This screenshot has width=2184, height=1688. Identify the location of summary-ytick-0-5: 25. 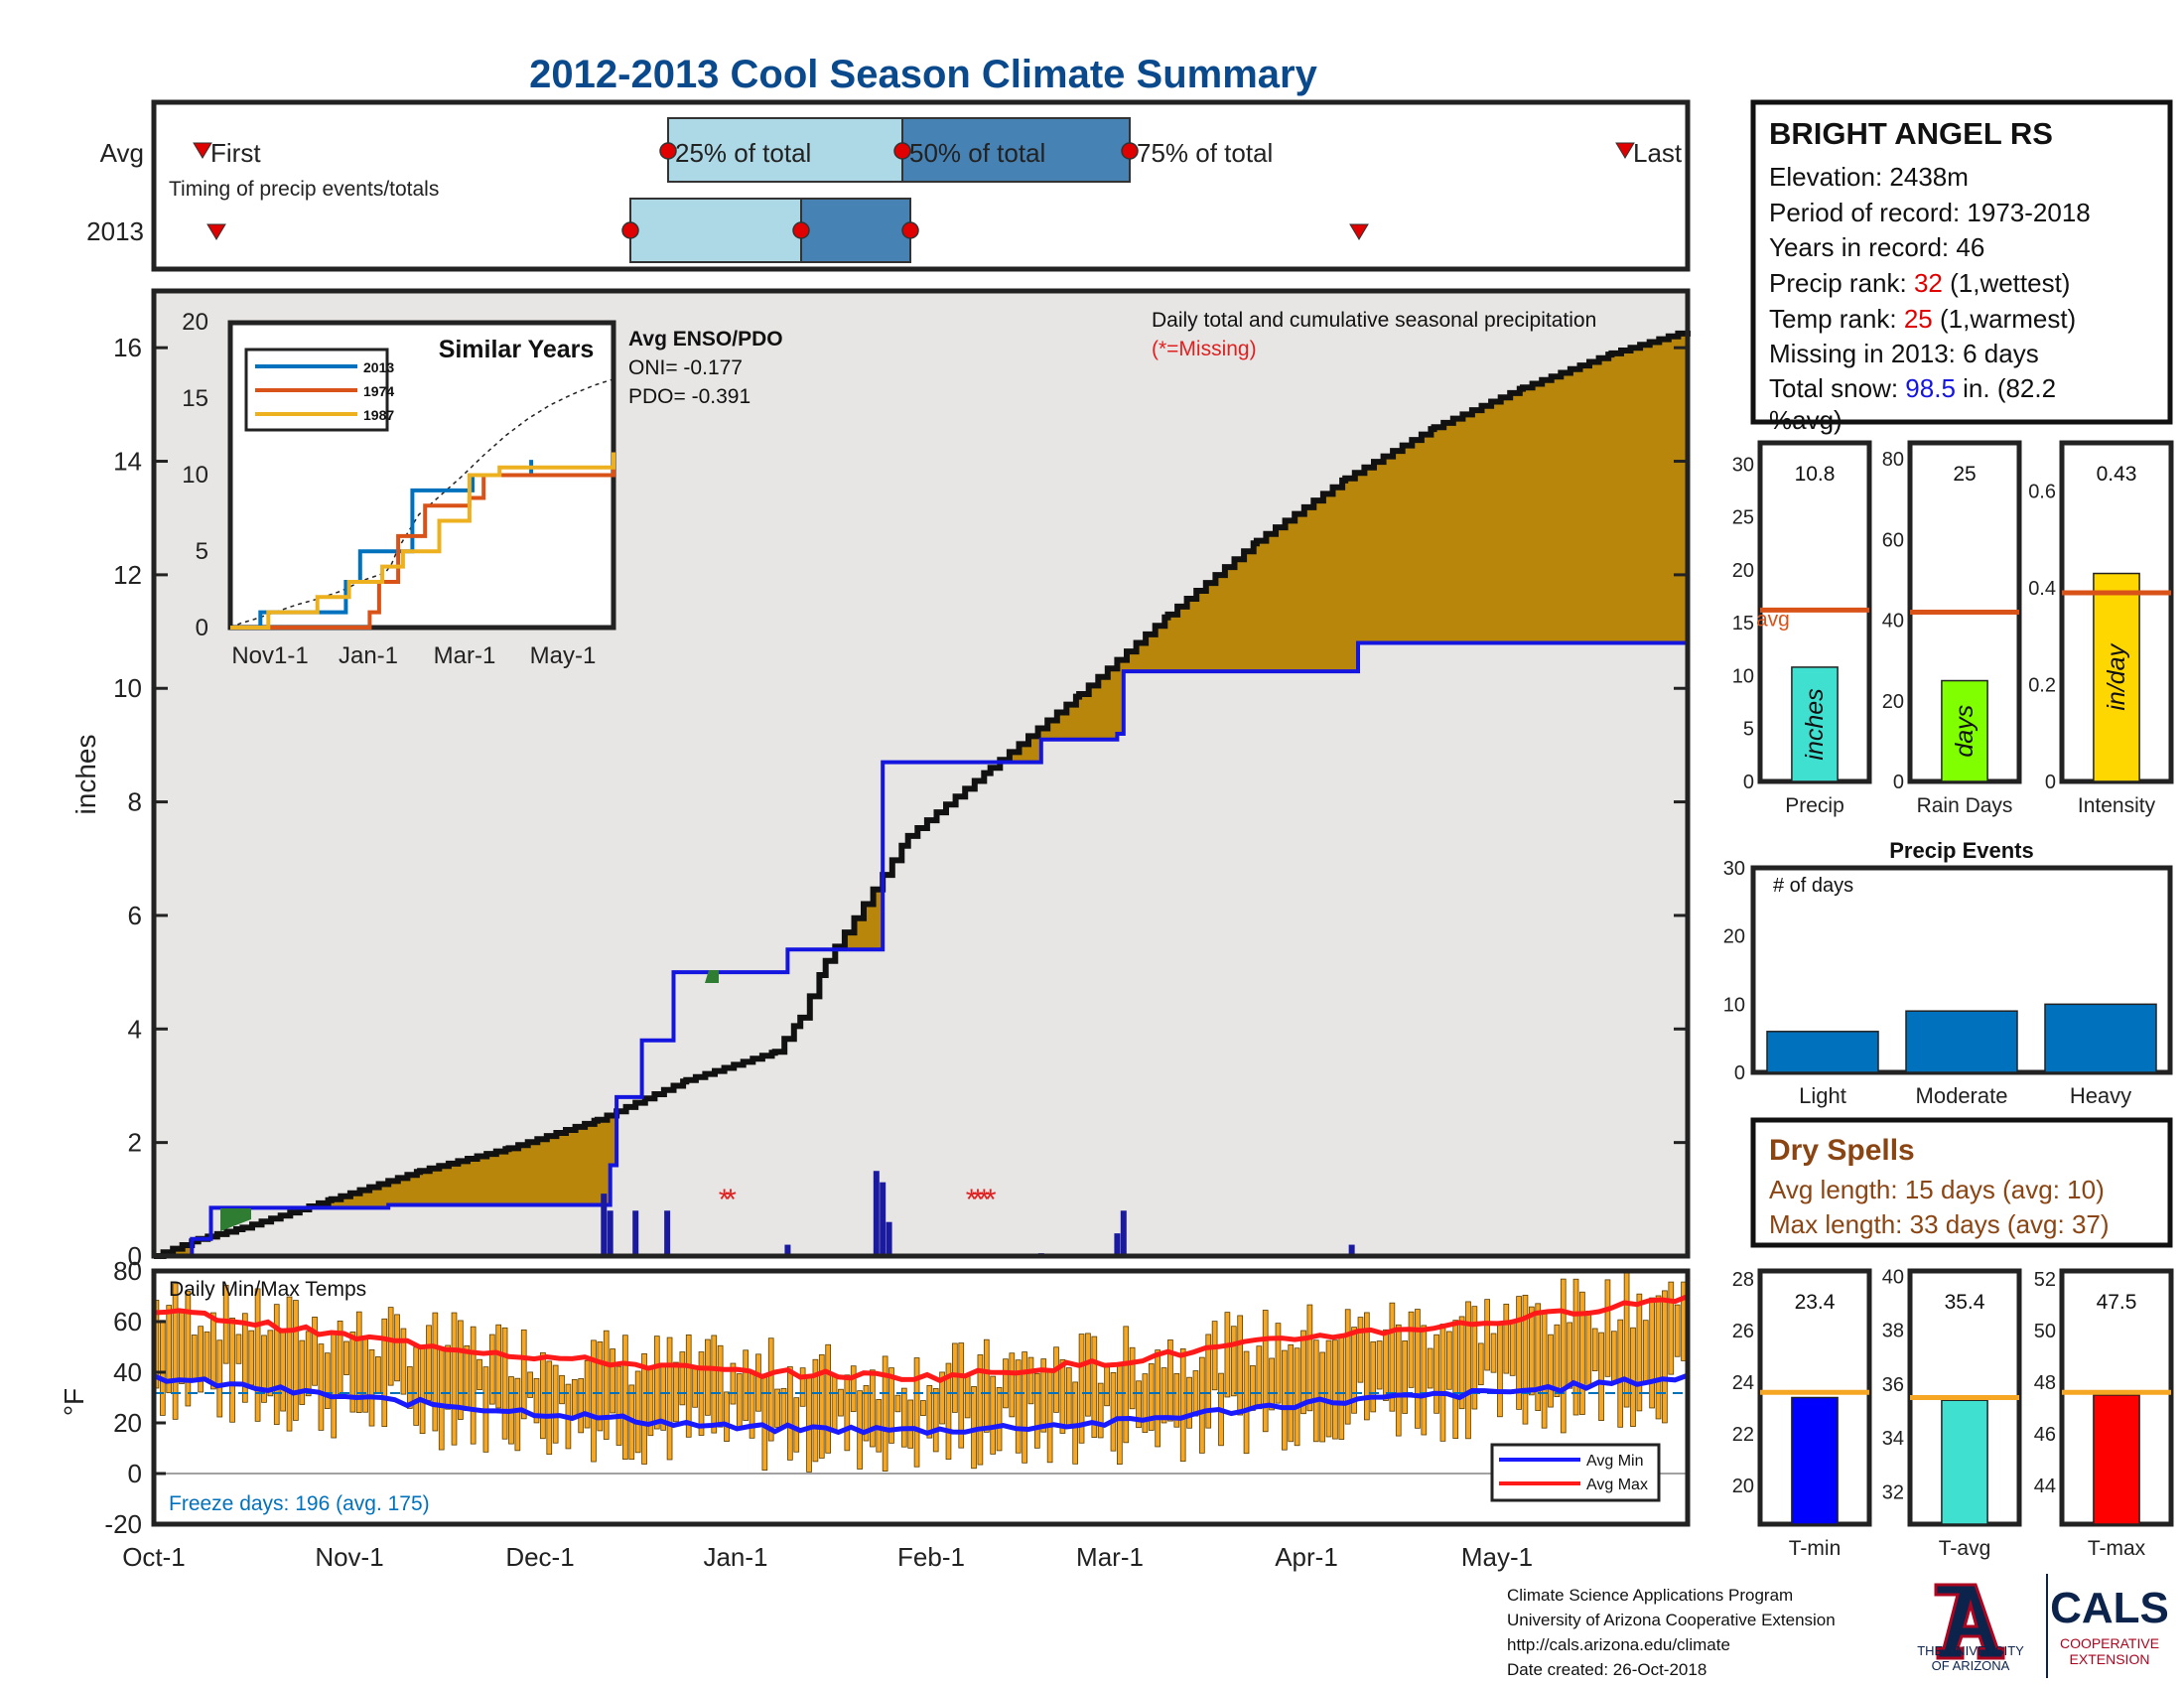
(1743, 518).